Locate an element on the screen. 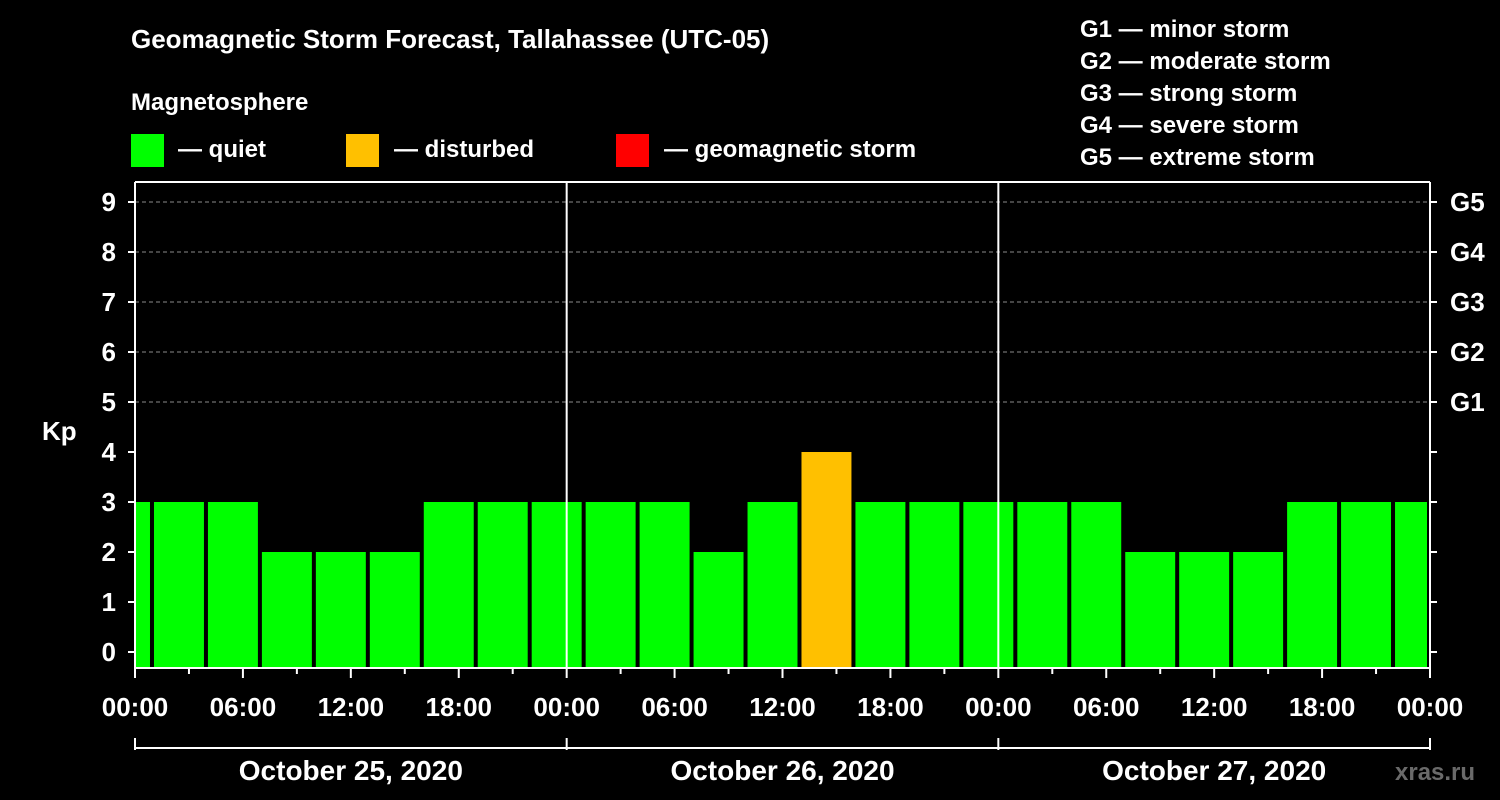  x-tick-label-10: 12:00 is located at coordinates (1214, 707).